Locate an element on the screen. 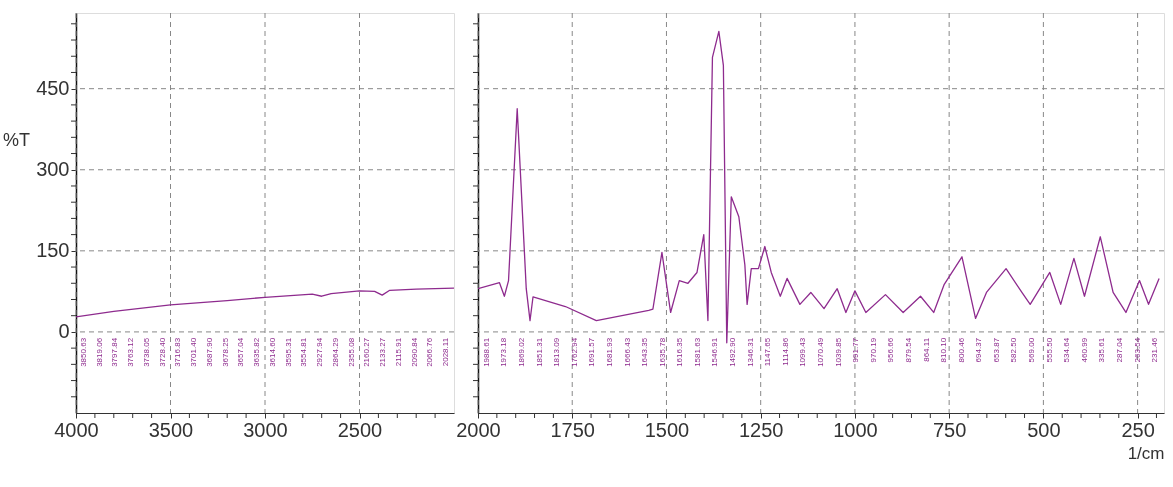 The height and width of the screenshot is (487, 1173). annotation: 1147.65 is located at coordinates (768, 352).